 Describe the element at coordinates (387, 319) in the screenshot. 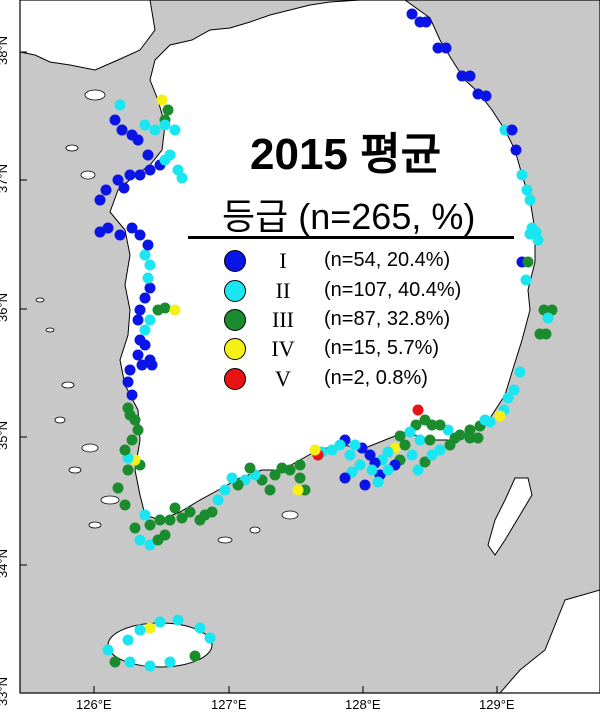

I see `legend-count-label: (n=87, 32.8%)` at that location.